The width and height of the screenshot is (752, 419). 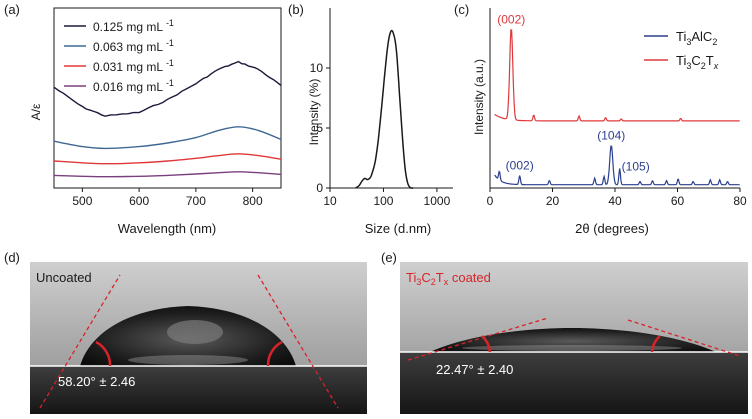 I want to click on tangent-right-uncoated, so click(x=298, y=341).